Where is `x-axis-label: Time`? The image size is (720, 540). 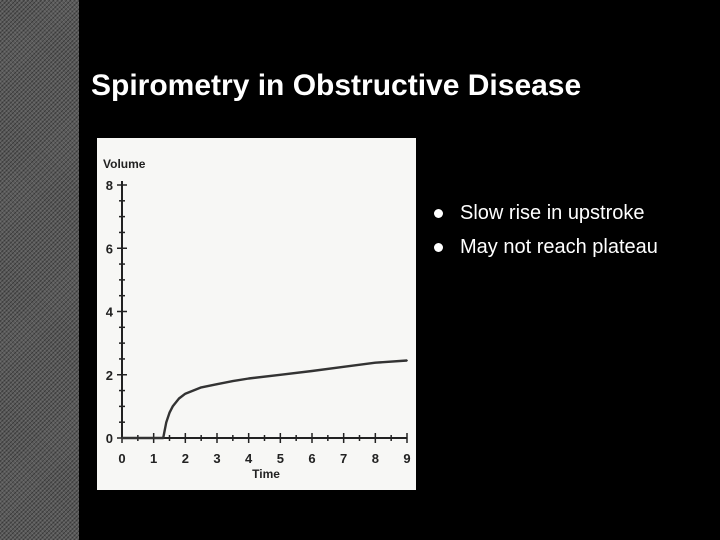
x-axis-label: Time is located at coordinates (266, 474).